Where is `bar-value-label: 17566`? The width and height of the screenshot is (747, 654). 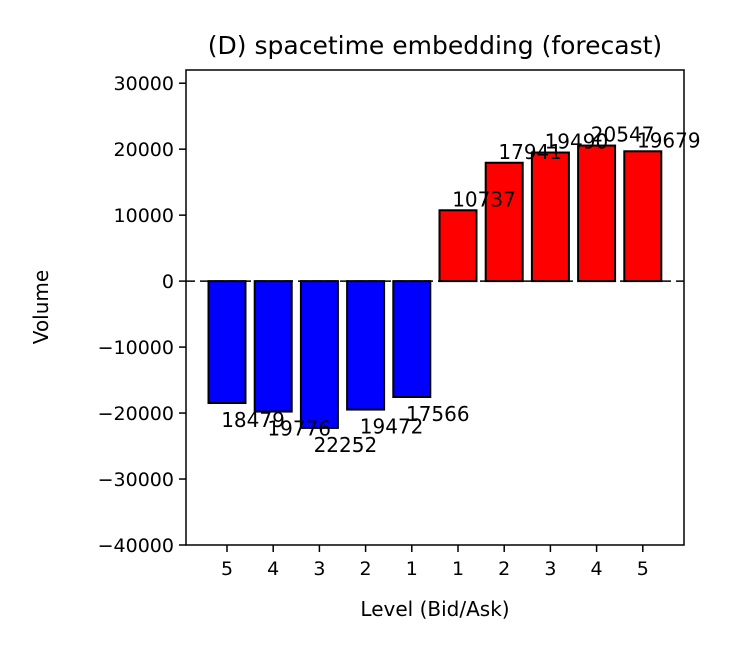 bar-value-label: 17566 is located at coordinates (438, 414).